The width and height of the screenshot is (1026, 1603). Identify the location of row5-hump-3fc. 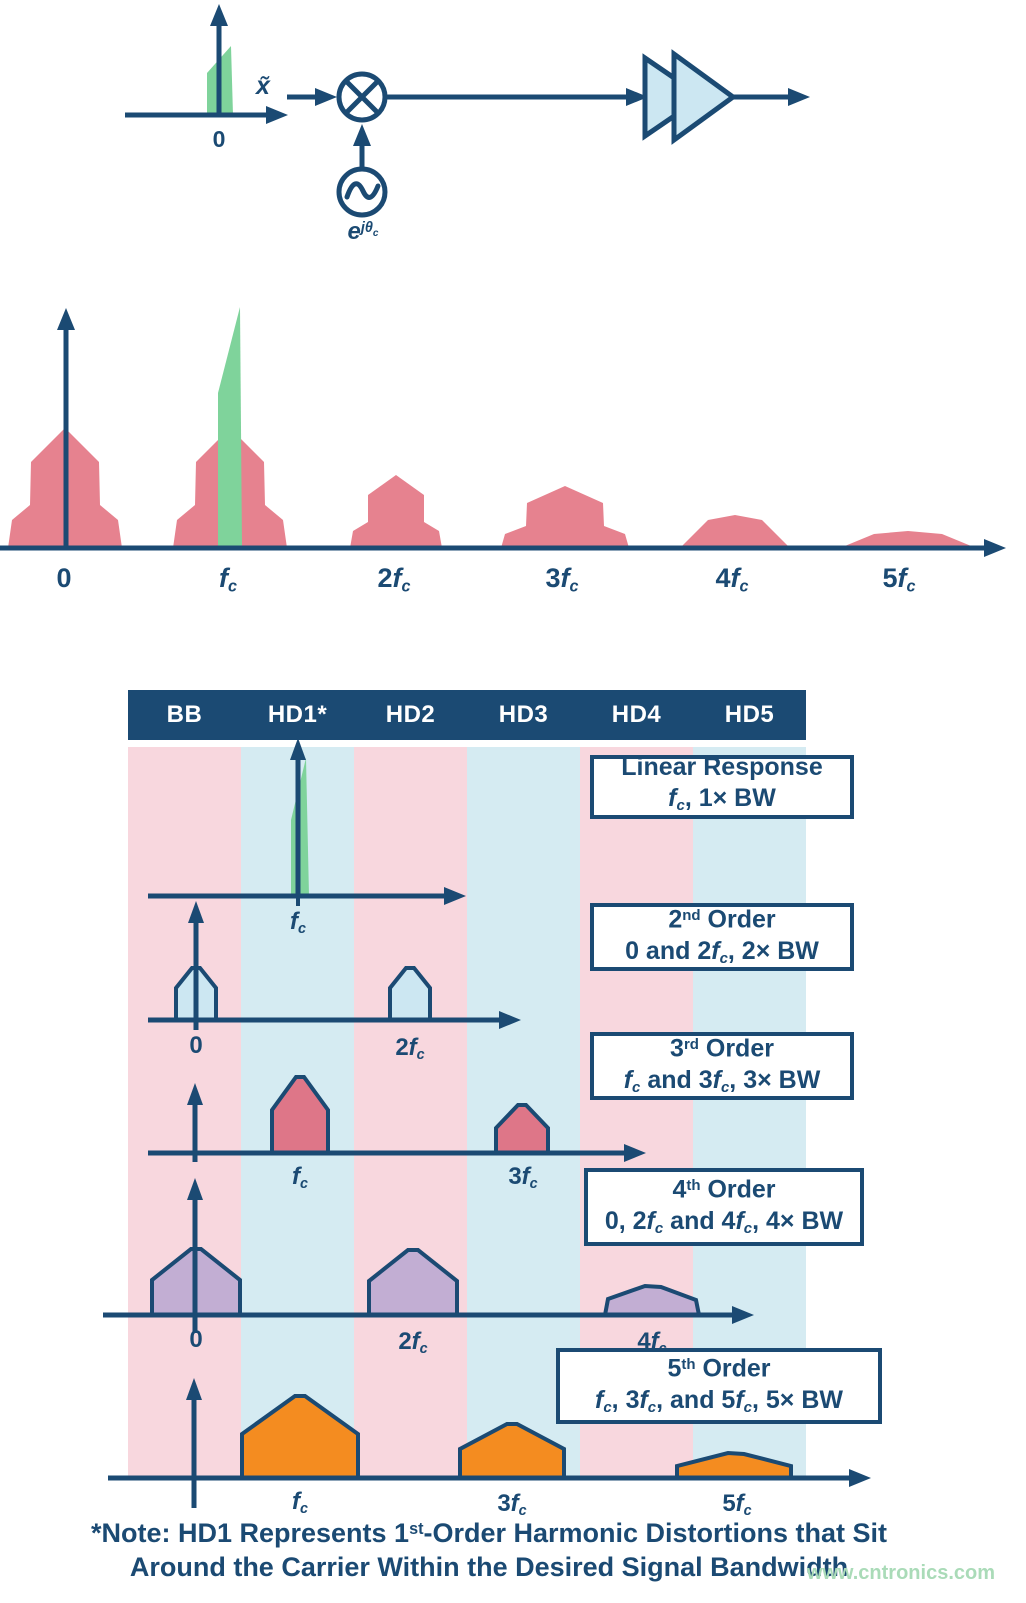
(512, 1451).